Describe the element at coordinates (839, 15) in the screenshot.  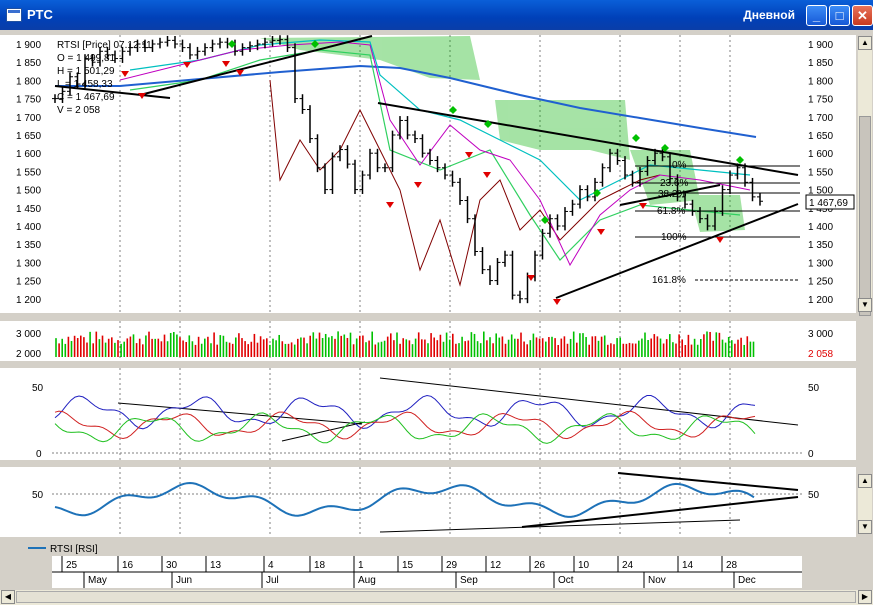
I see `maximize-button: □` at that location.